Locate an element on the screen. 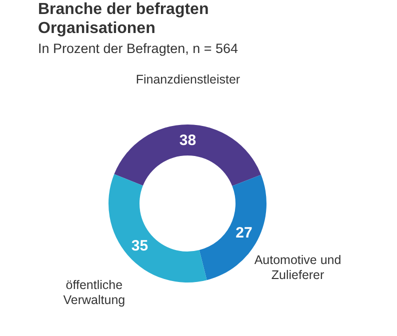 The width and height of the screenshot is (397, 336). slice-label: Automotive und Zulieferer is located at coordinates (298, 267).